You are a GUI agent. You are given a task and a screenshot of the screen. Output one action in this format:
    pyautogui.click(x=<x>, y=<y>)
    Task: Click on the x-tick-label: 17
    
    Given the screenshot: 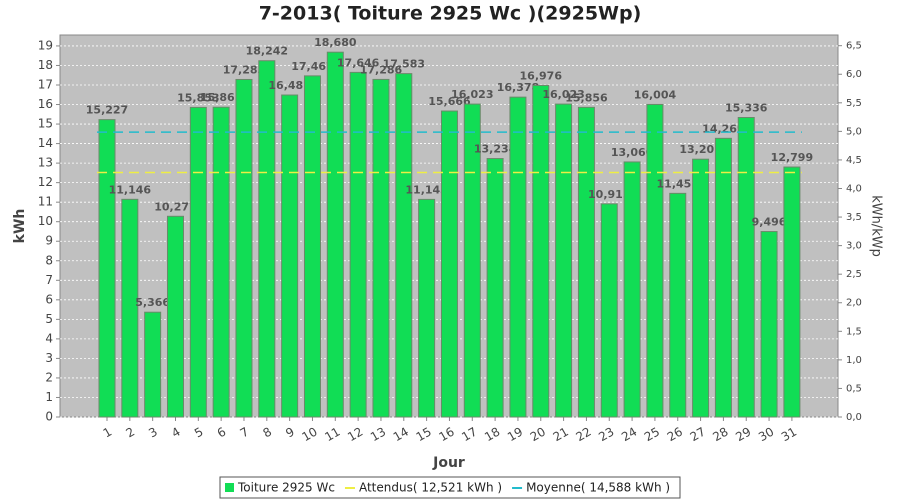 What is the action you would take?
    pyautogui.click(x=469, y=435)
    